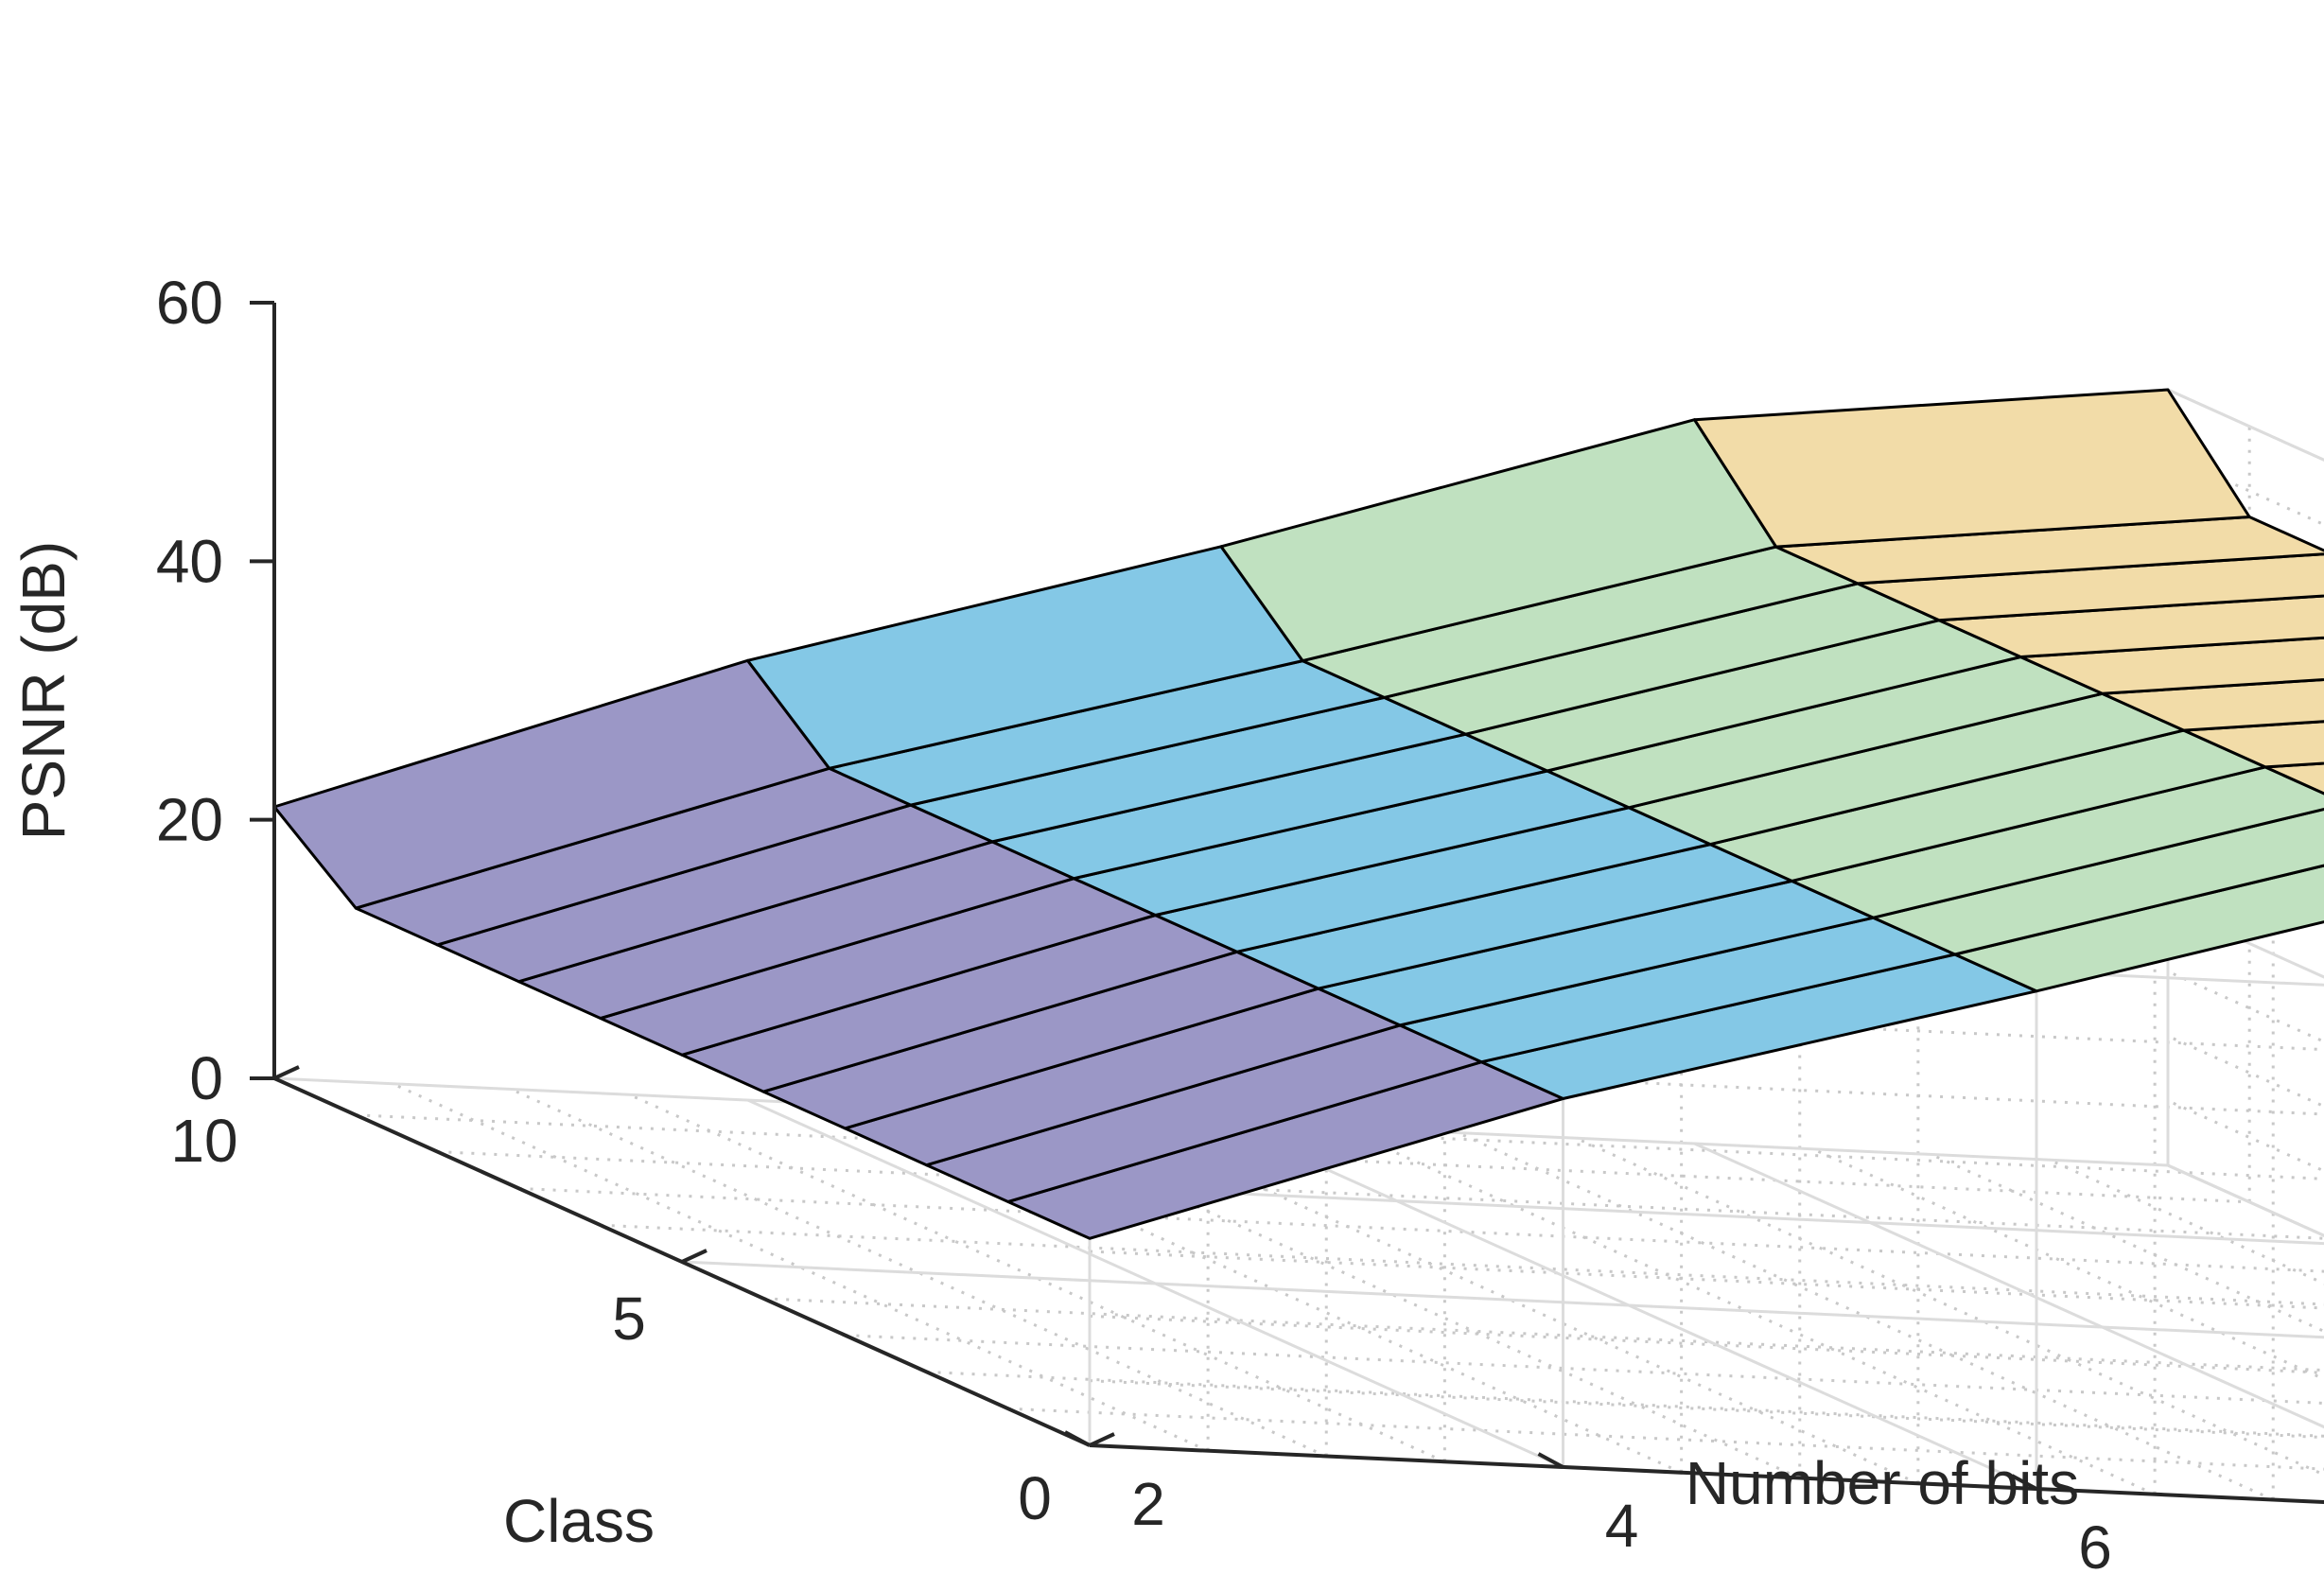 This screenshot has height=1591, width=2324. Describe the element at coordinates (2095, 1547) in the screenshot. I see `x-tick-label: 6` at that location.